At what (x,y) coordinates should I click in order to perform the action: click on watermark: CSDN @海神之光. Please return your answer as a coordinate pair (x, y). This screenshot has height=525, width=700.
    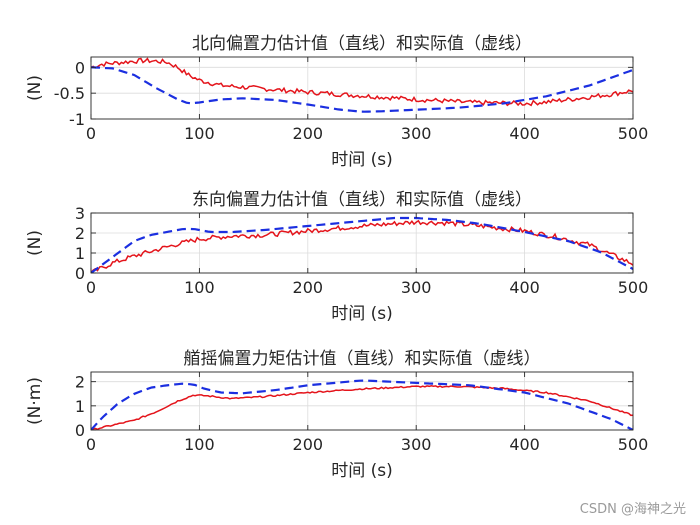
    Looking at the image, I should click on (632, 509).